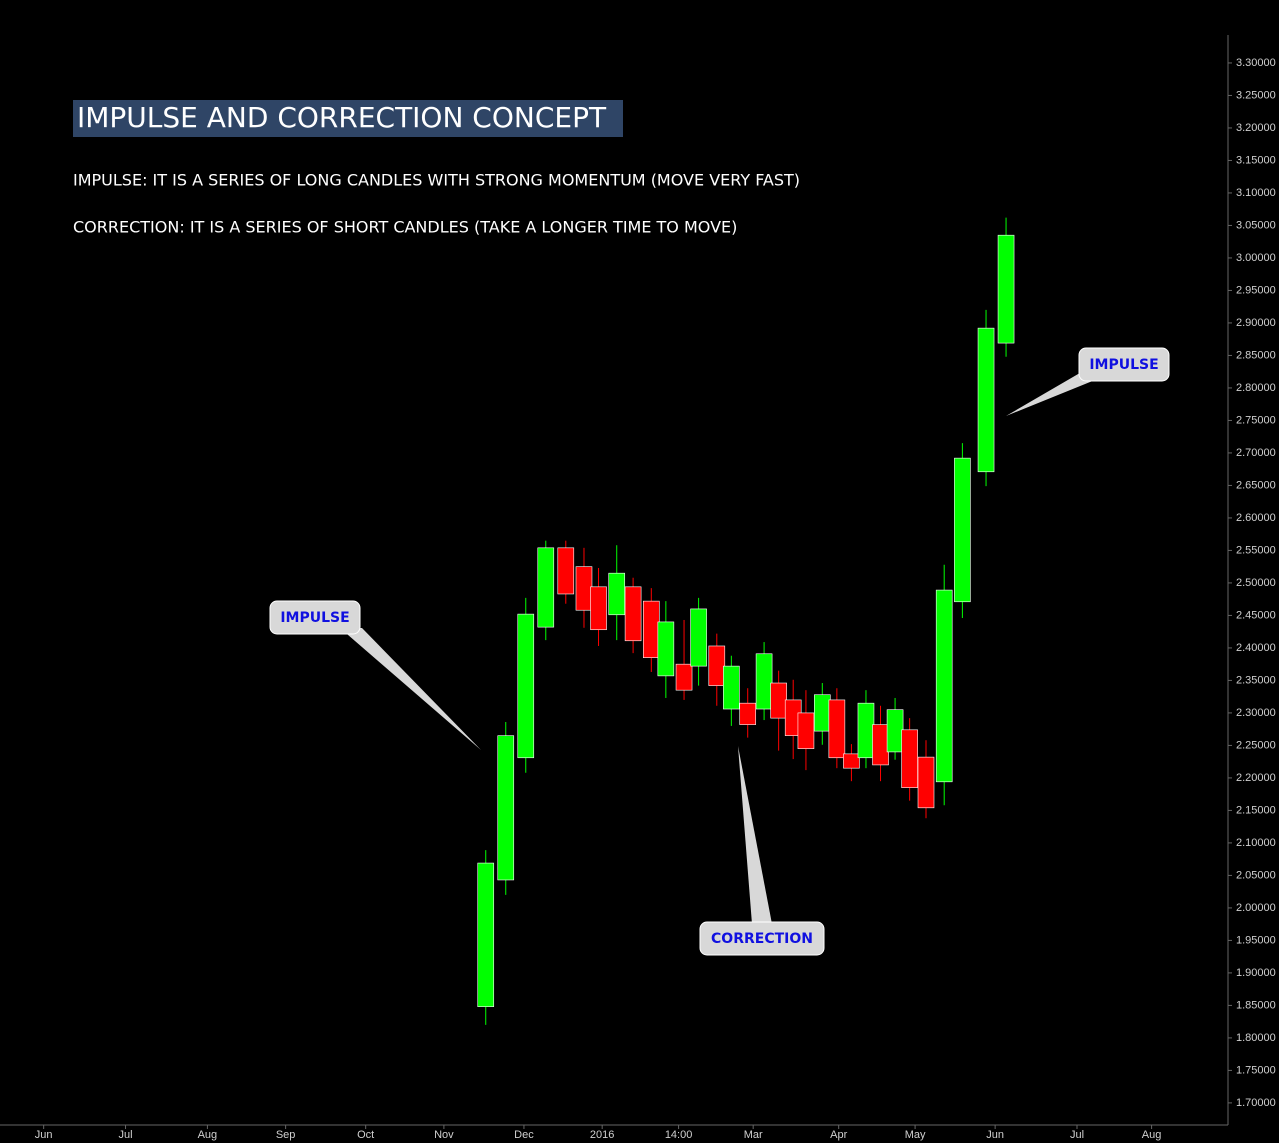 This screenshot has width=1279, height=1143. Describe the element at coordinates (1256, 193) in the screenshot. I see `y-tick-label: 3.10000` at that location.